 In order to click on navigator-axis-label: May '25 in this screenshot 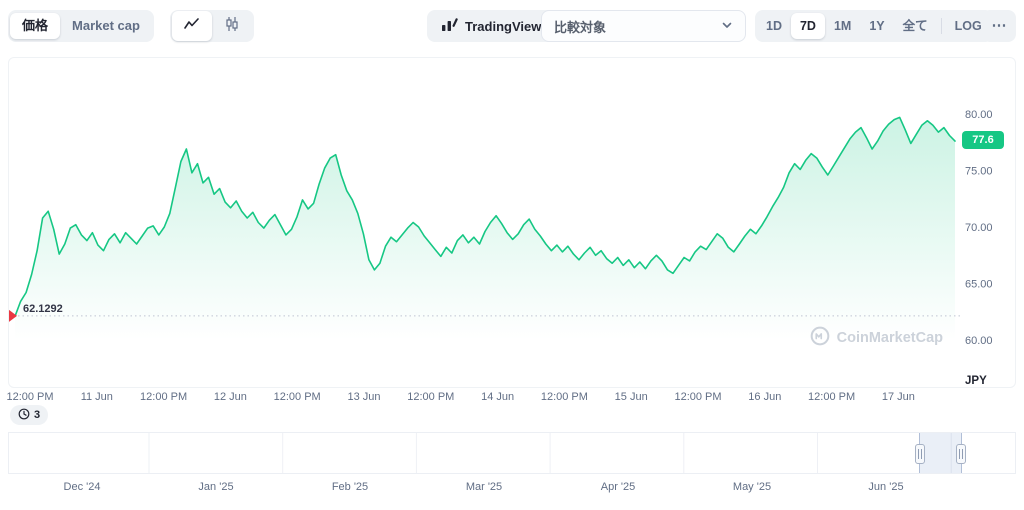, I will do `click(752, 487)`.